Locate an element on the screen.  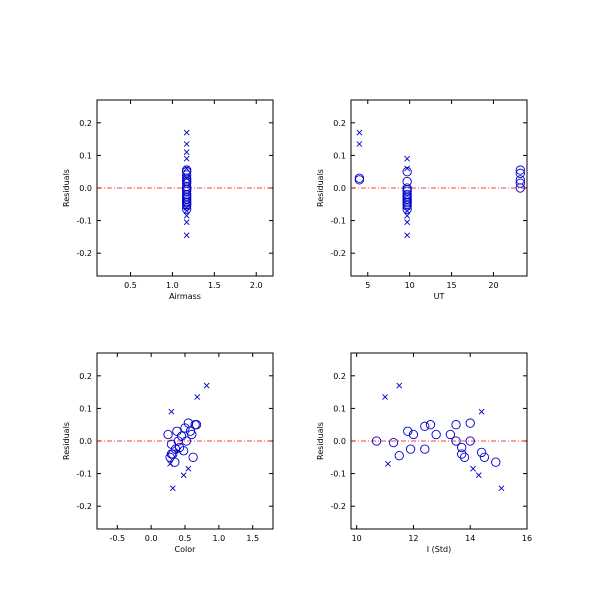
x-tick-label: 14 is located at coordinates (470, 538).